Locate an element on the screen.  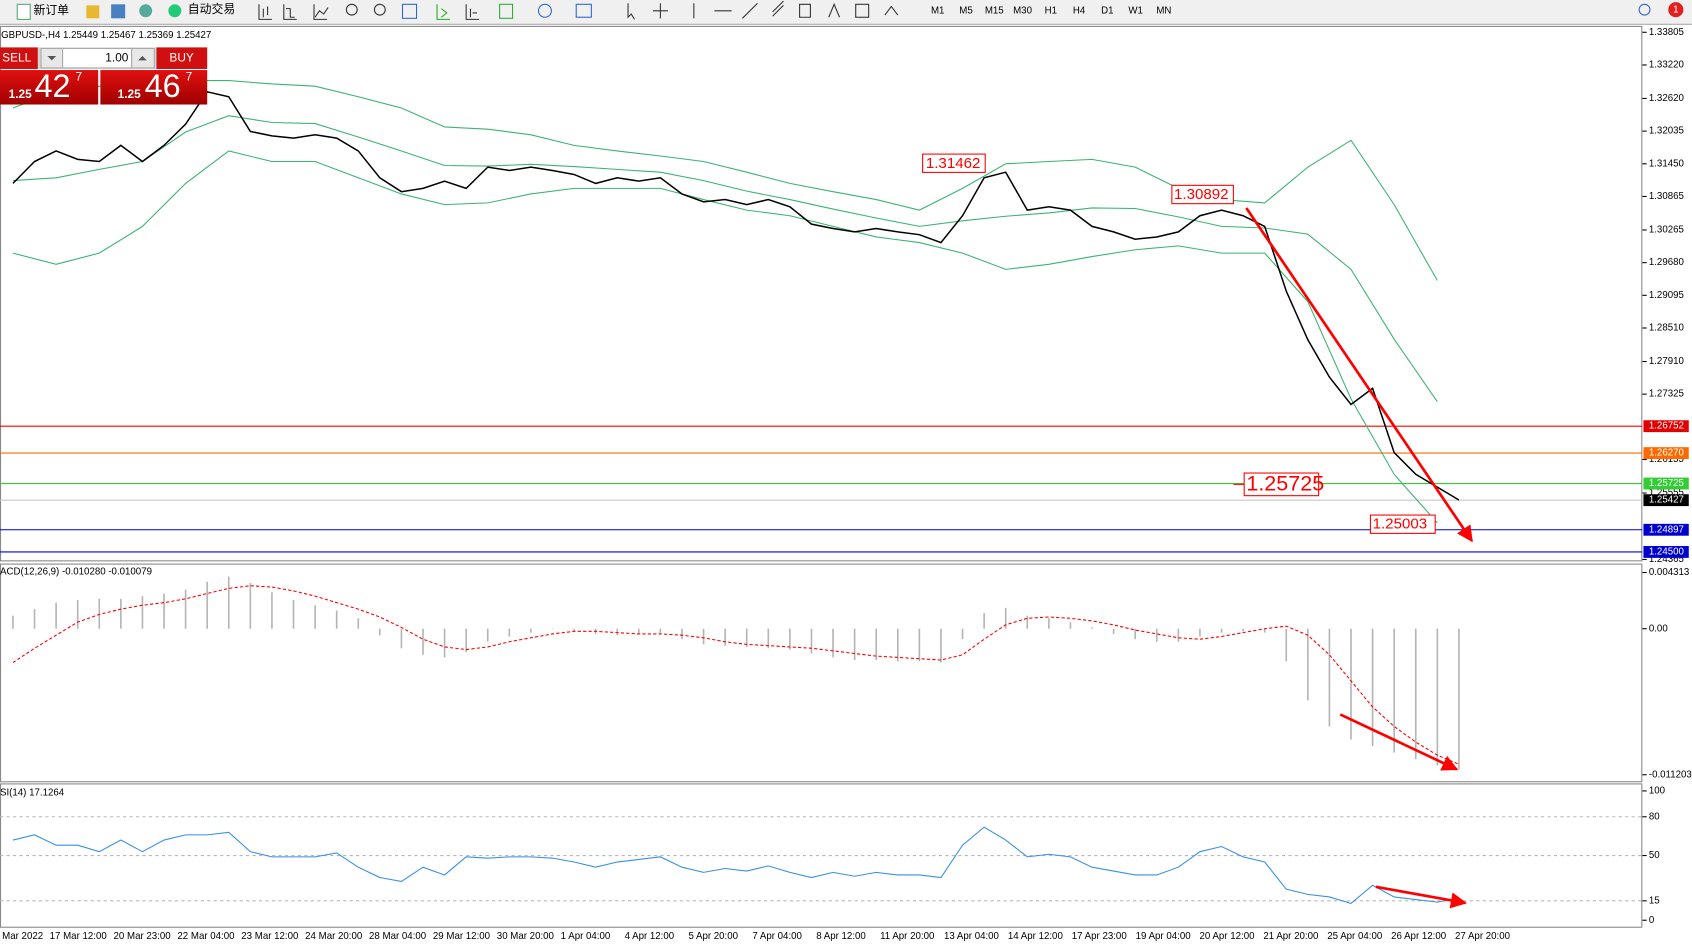
bid-pips: 42 is located at coordinates (53, 86).